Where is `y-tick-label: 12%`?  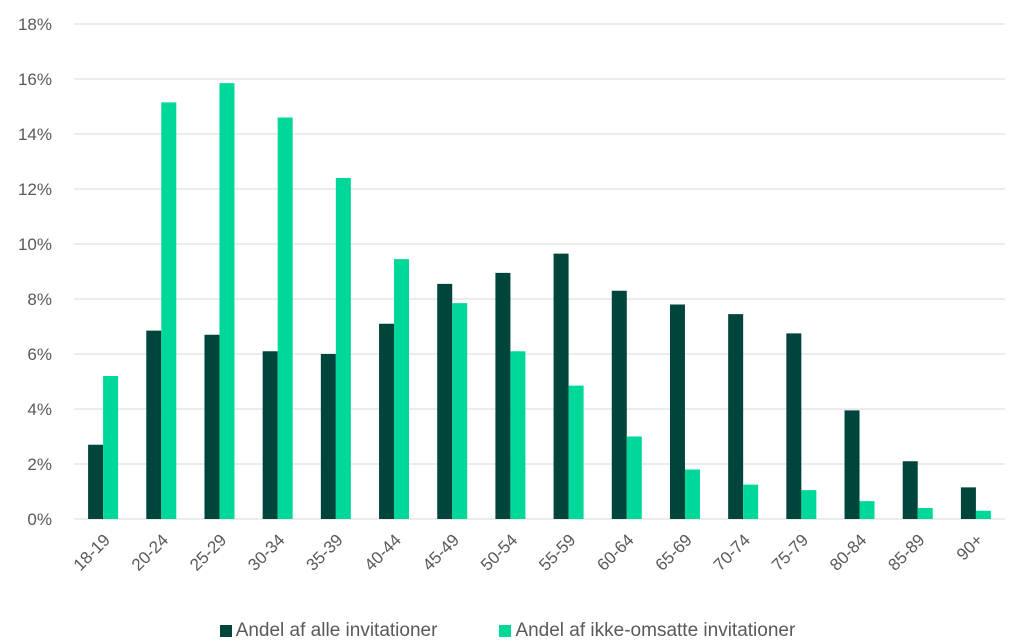
y-tick-label: 12% is located at coordinates (35, 189).